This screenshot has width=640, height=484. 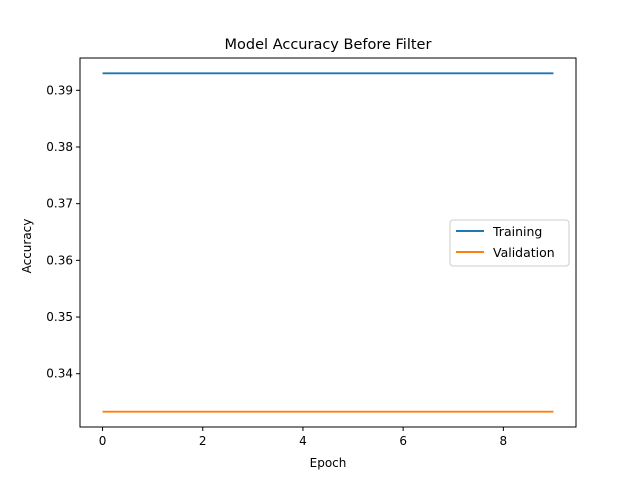 I want to click on legend-label-validation: Validation, so click(x=524, y=252).